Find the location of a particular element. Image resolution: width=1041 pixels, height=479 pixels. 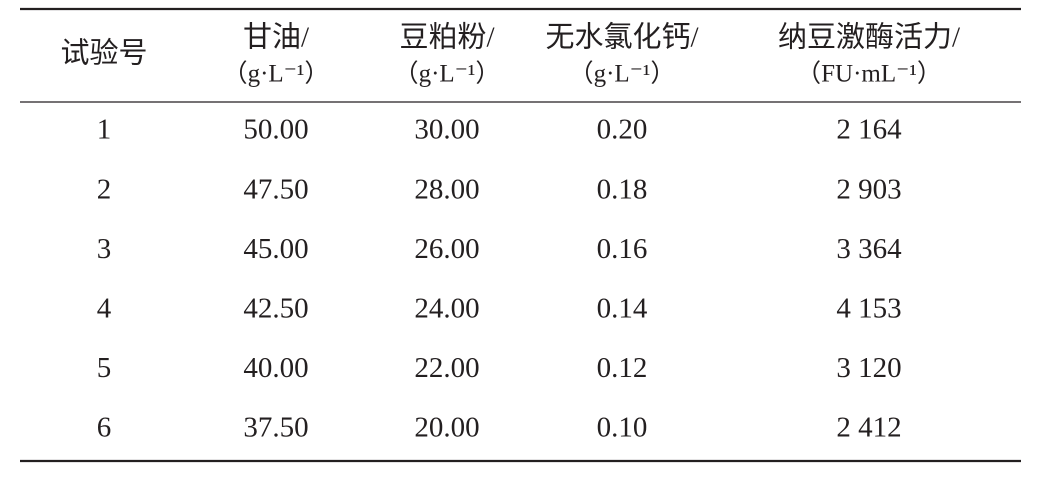

header-cell: 试验号 is located at coordinates (103, 53).